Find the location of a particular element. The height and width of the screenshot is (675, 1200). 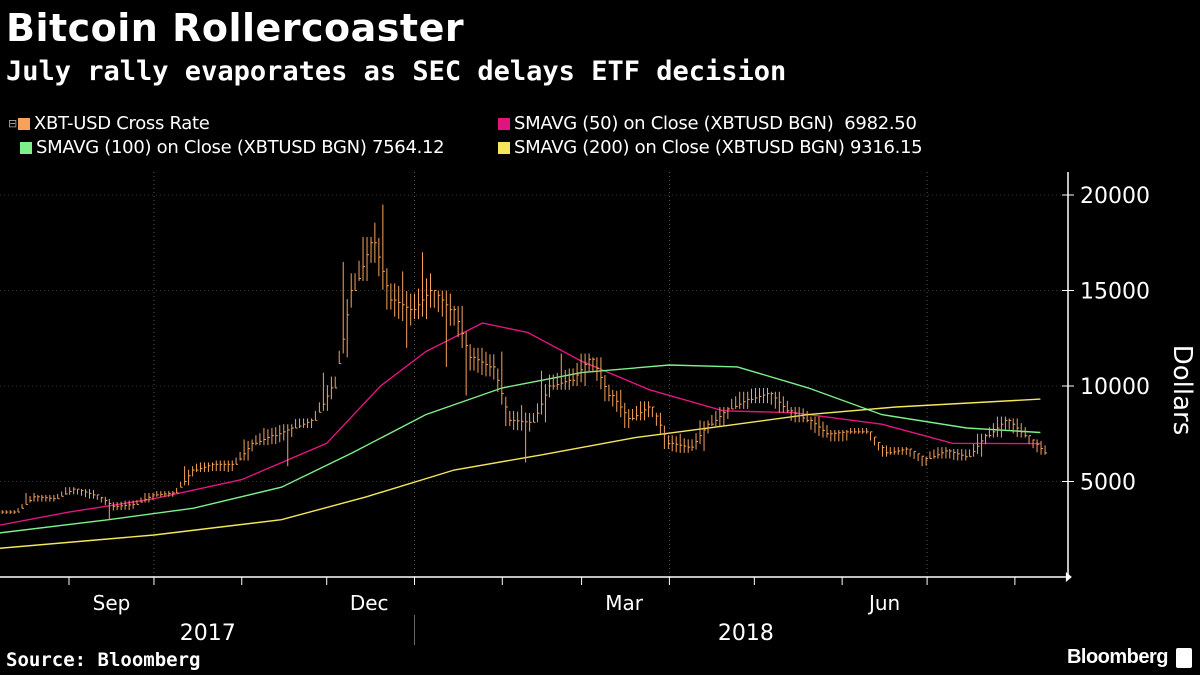

x-tick-label: Jun is located at coordinates (883, 603).